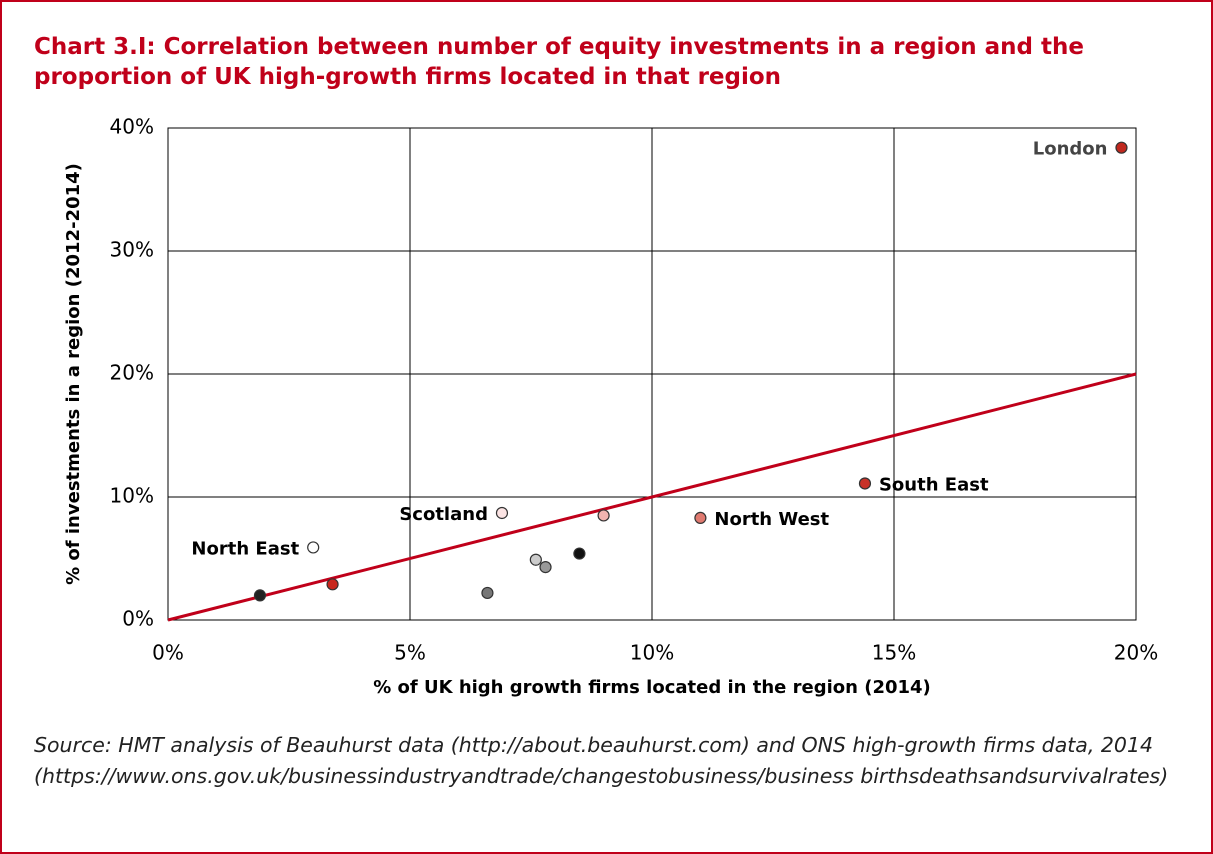 The width and height of the screenshot is (1213, 854). What do you see at coordinates (894, 653) in the screenshot?
I see `x-tick-label: 15%` at bounding box center [894, 653].